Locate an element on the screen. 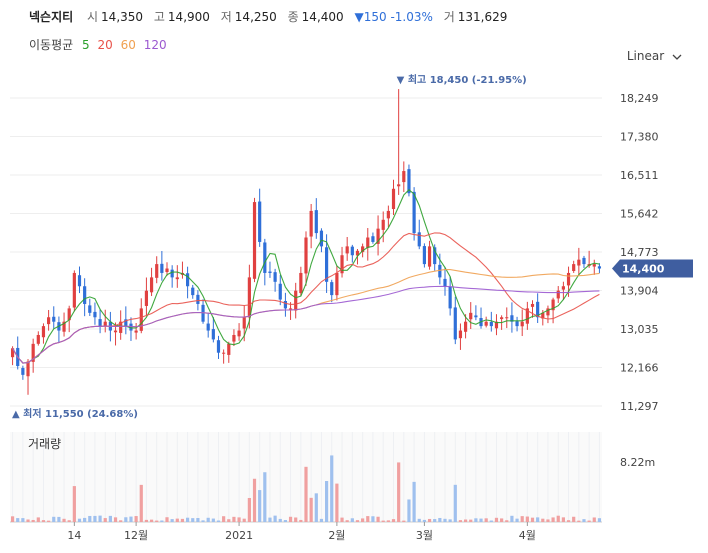 The image size is (708, 553). price-tick-label: 18,249 is located at coordinates (639, 98).